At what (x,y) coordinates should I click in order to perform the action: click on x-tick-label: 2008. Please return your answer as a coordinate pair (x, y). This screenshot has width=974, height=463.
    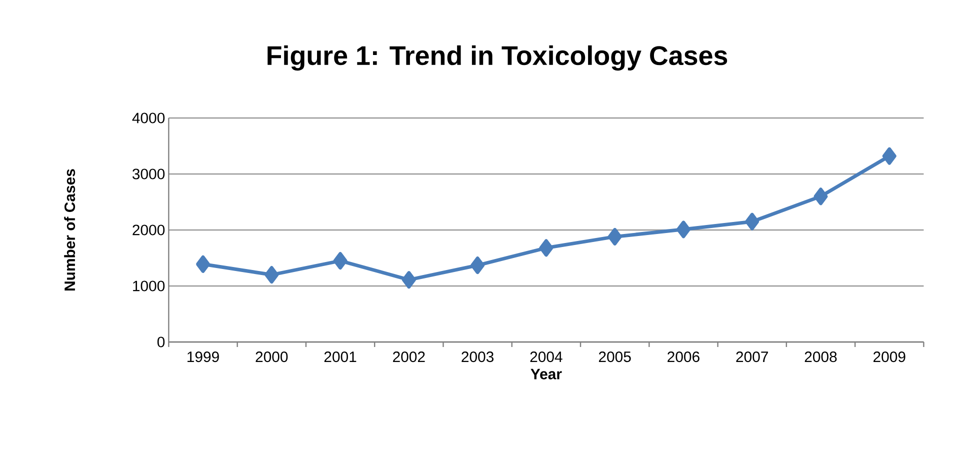
    Looking at the image, I should click on (820, 357).